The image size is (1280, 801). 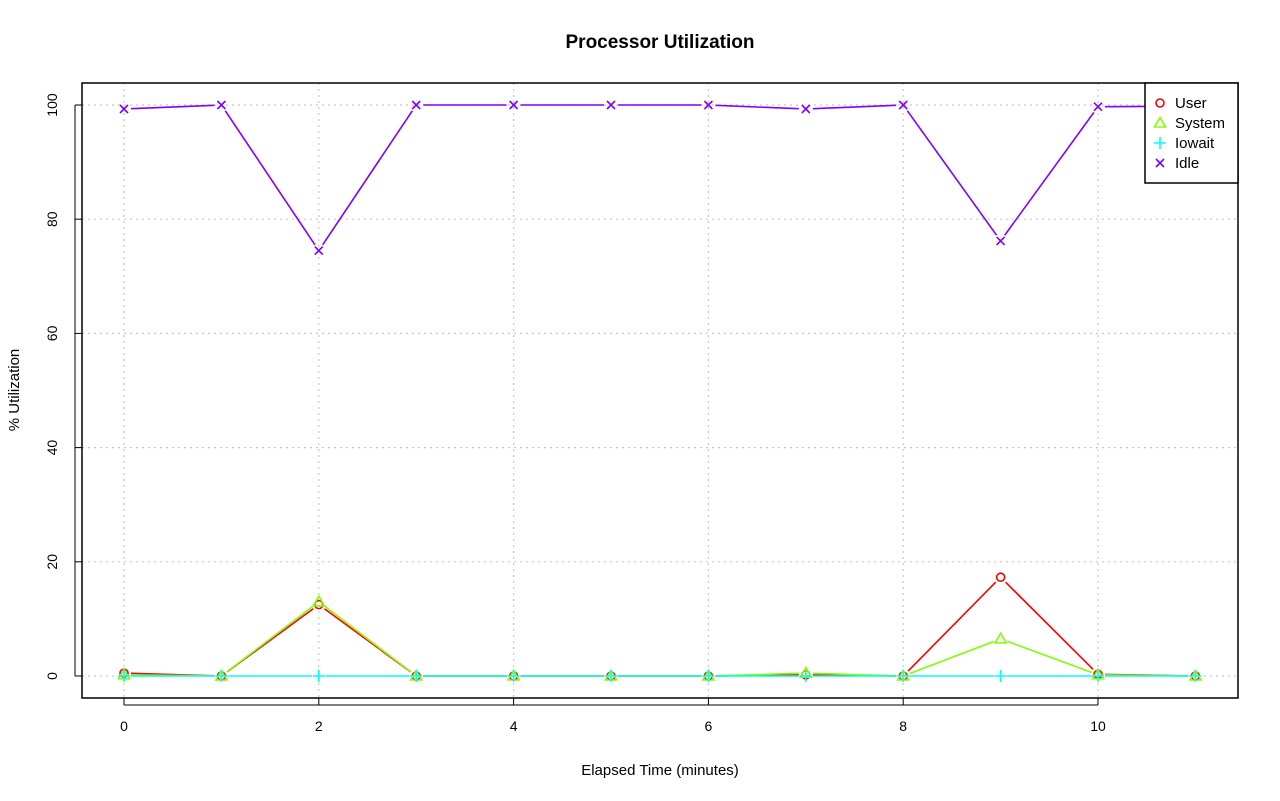 What do you see at coordinates (1160, 143) in the screenshot?
I see `legend-iowait-marker` at bounding box center [1160, 143].